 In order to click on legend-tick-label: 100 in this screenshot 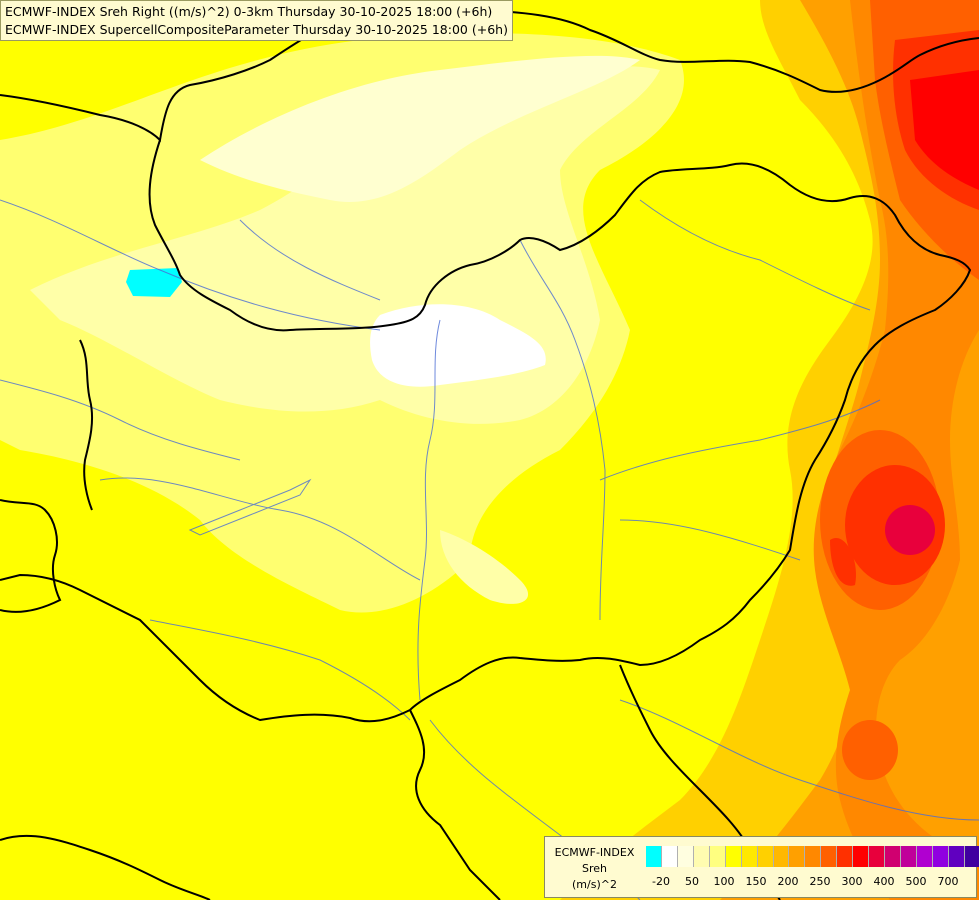, I will do `click(724, 881)`.